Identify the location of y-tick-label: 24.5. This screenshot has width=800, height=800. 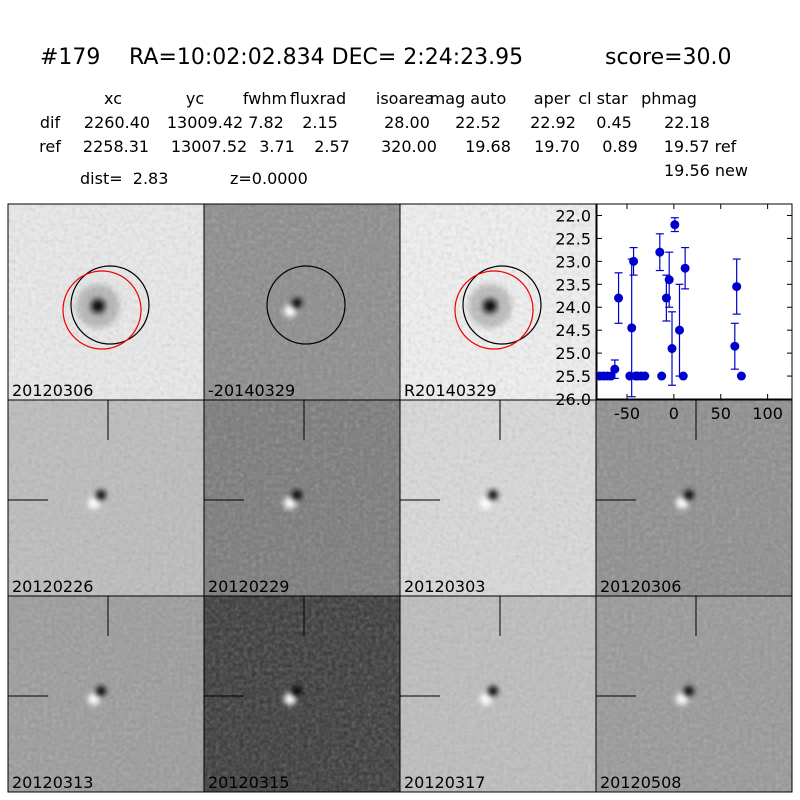
(573, 330).